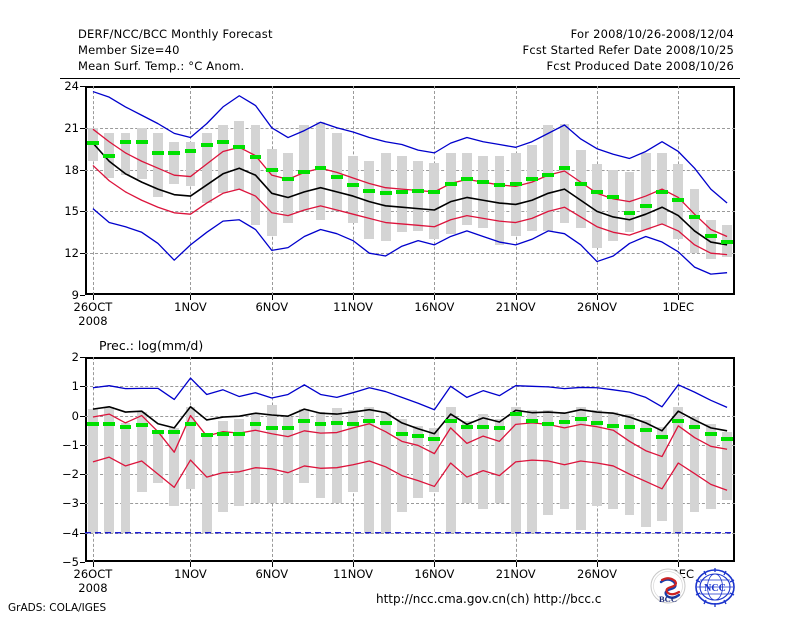  What do you see at coordinates (71, 211) in the screenshot?
I see `y-axis-tick-label: 15` at bounding box center [71, 211].